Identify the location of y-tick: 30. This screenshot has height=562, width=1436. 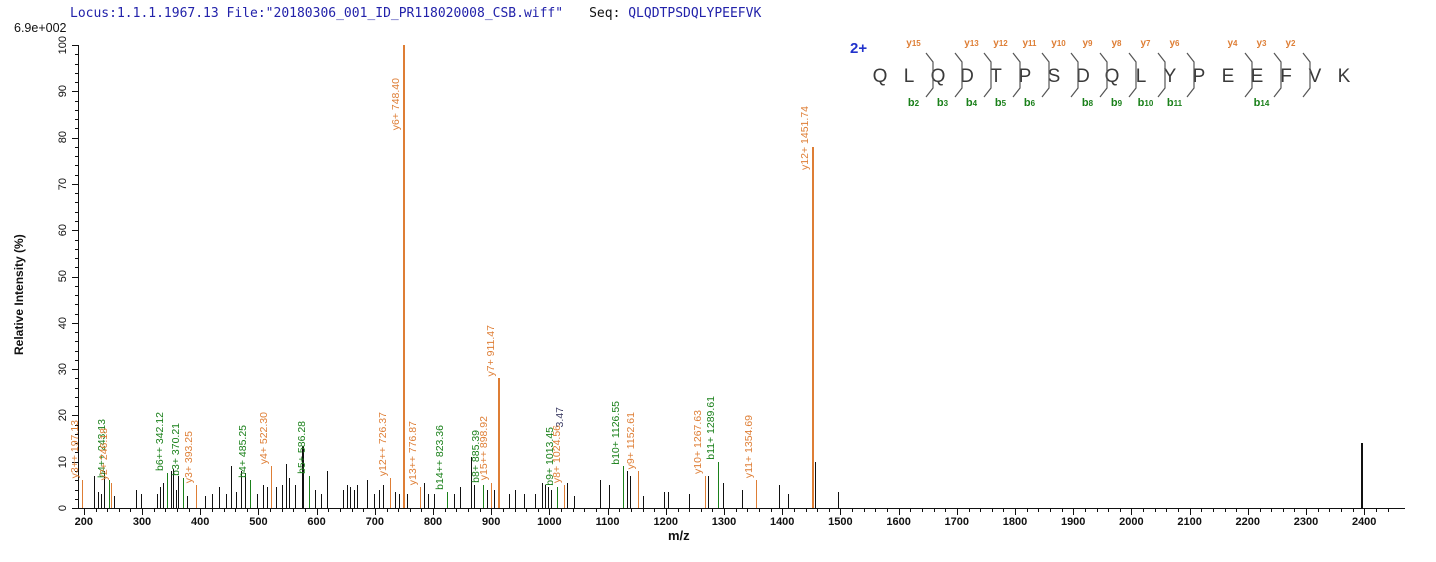
(63, 369).